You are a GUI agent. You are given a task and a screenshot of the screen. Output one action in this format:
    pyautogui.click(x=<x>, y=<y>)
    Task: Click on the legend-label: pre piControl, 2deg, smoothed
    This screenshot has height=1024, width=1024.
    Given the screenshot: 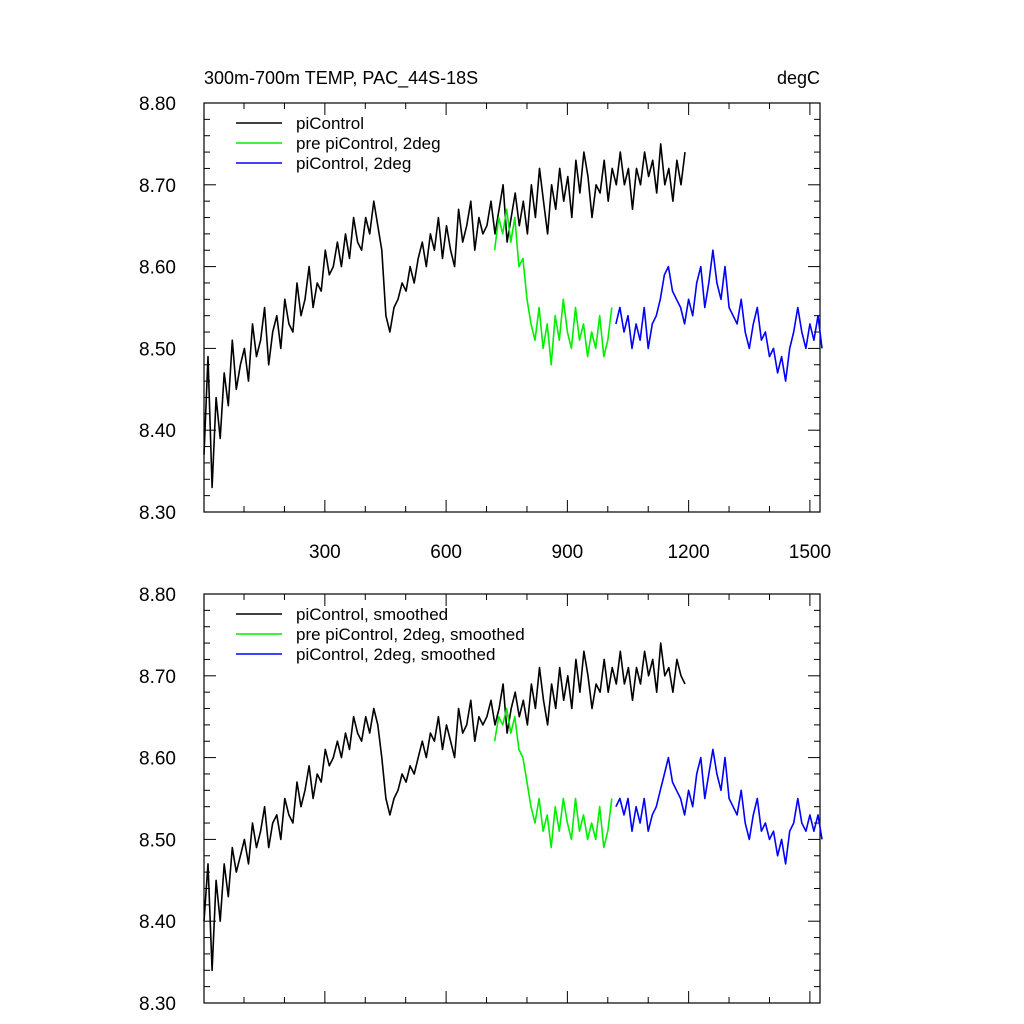 What is the action you would take?
    pyautogui.click(x=410, y=634)
    